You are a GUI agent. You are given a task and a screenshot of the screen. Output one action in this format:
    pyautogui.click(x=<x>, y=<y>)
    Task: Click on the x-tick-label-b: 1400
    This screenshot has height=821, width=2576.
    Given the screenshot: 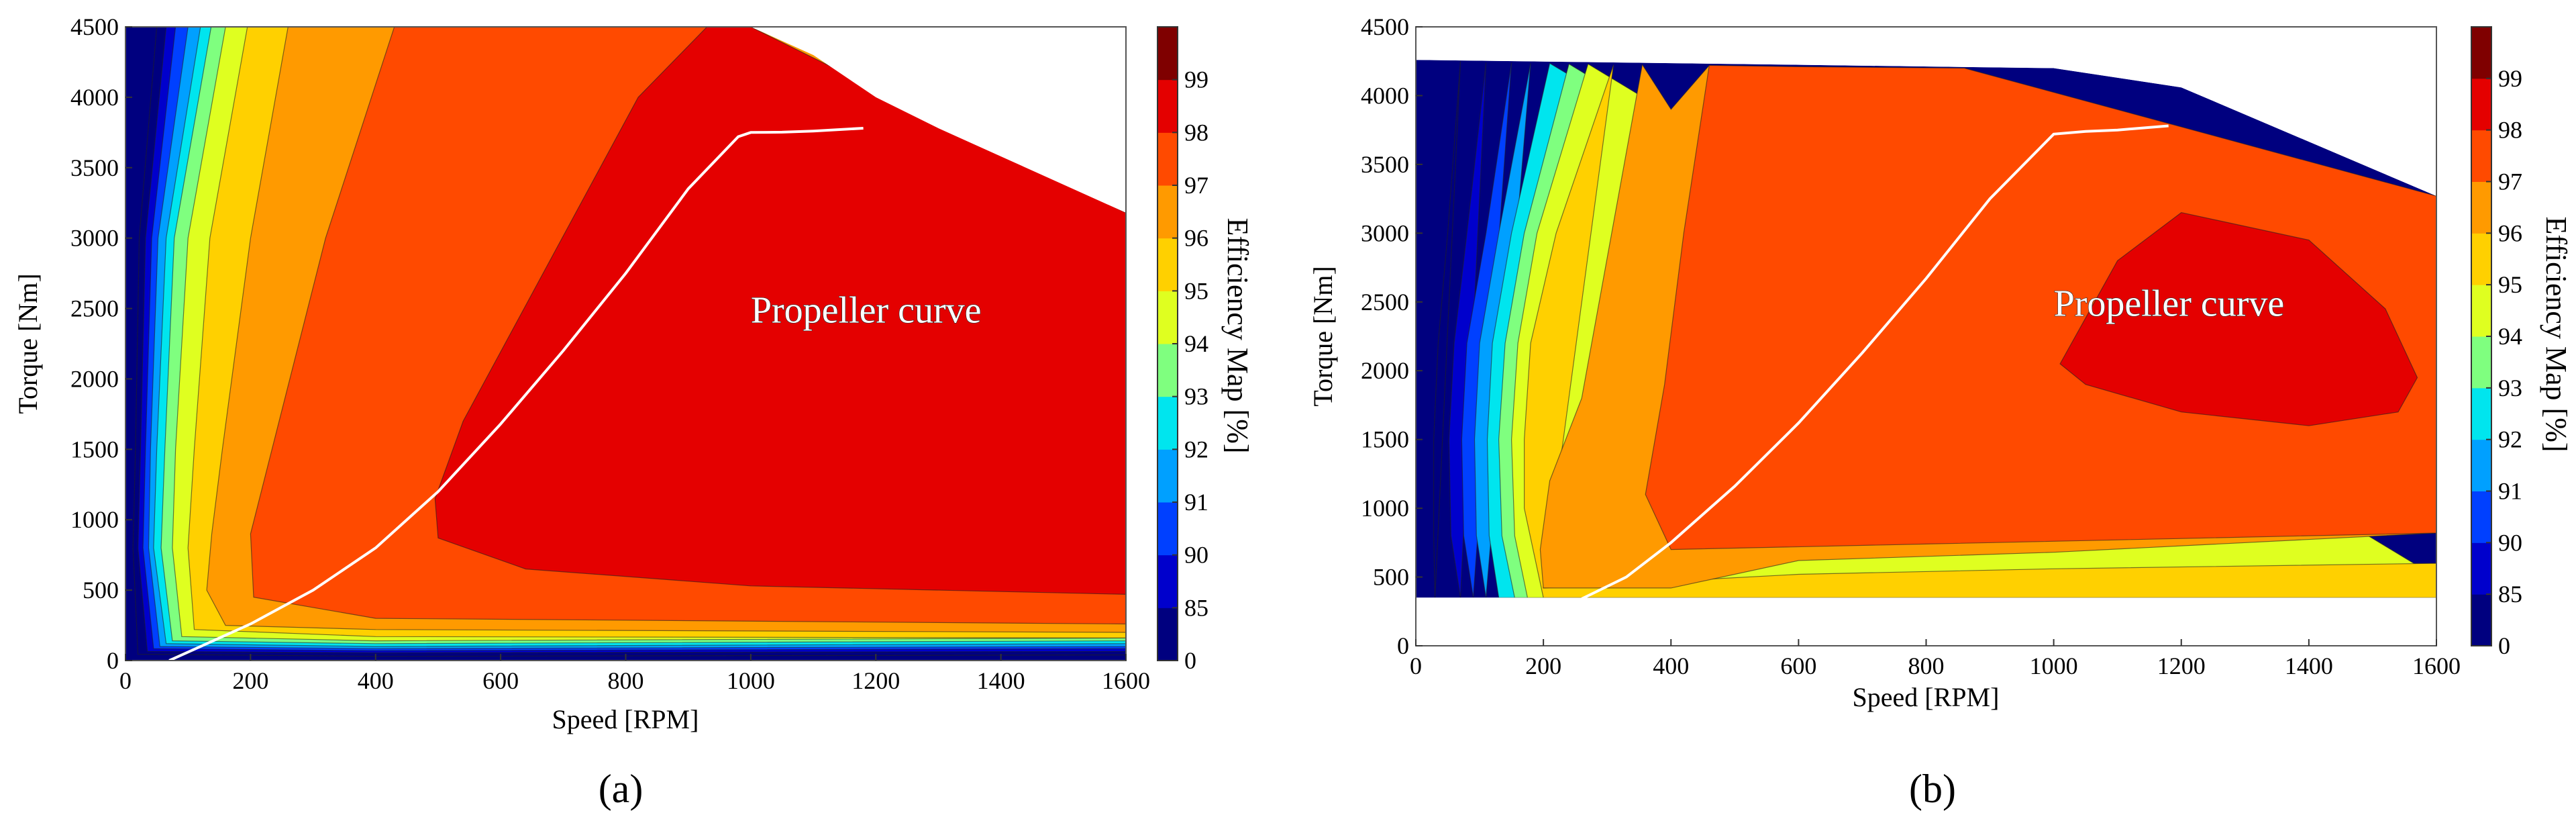 What is the action you would take?
    pyautogui.click(x=2309, y=666)
    